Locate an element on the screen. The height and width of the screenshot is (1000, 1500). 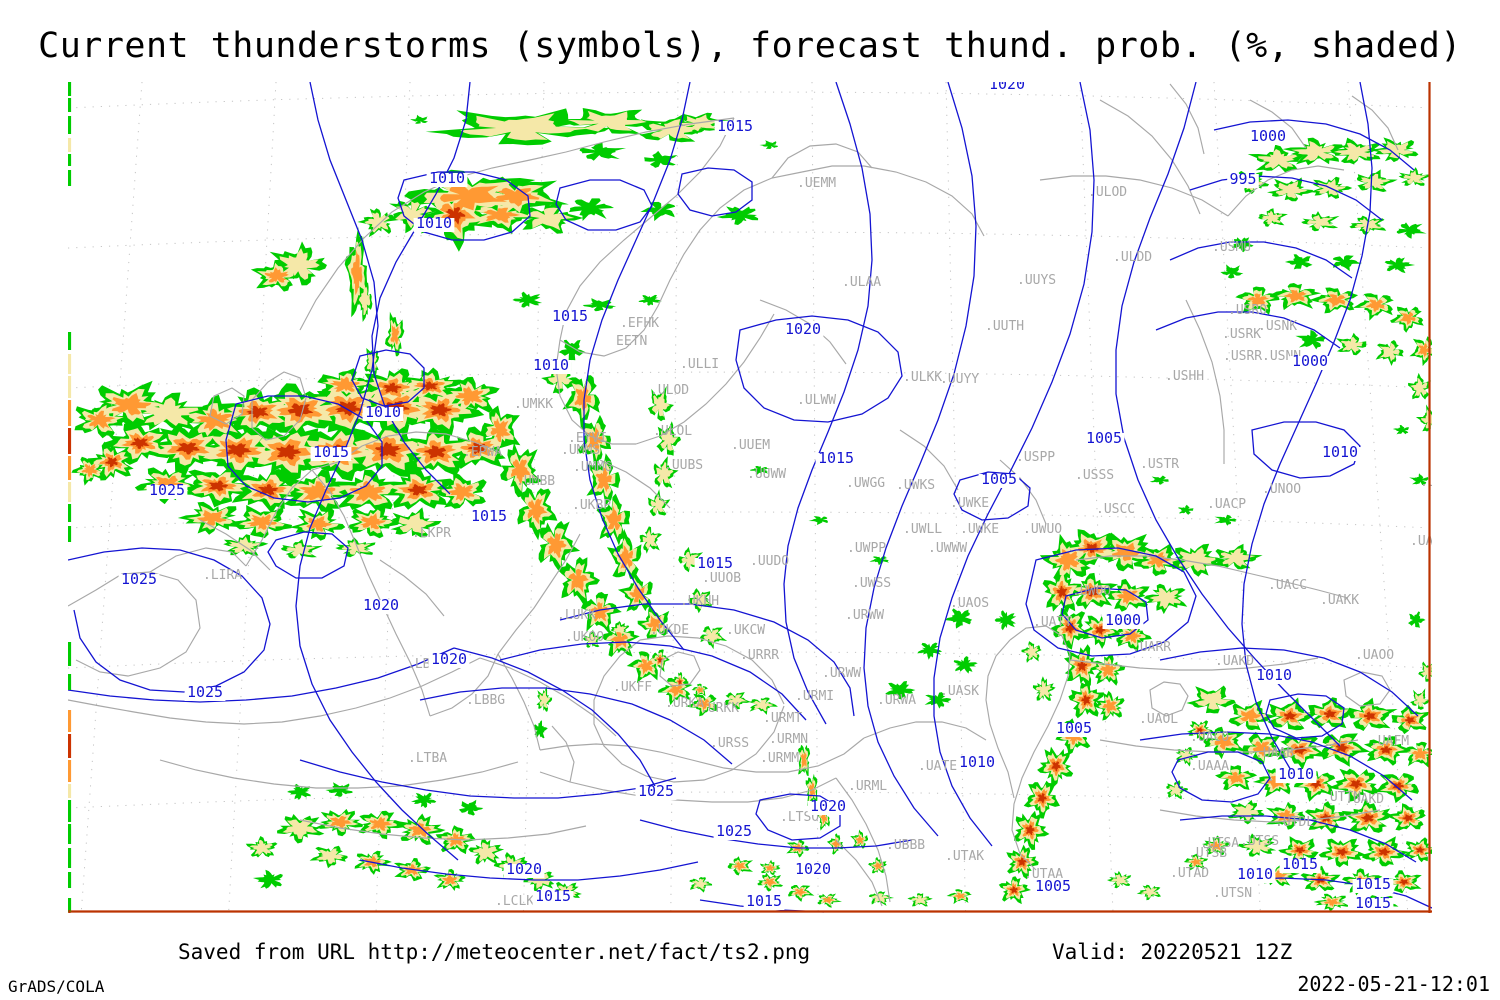
station-label: .UAFM is located at coordinates (1389, 741).